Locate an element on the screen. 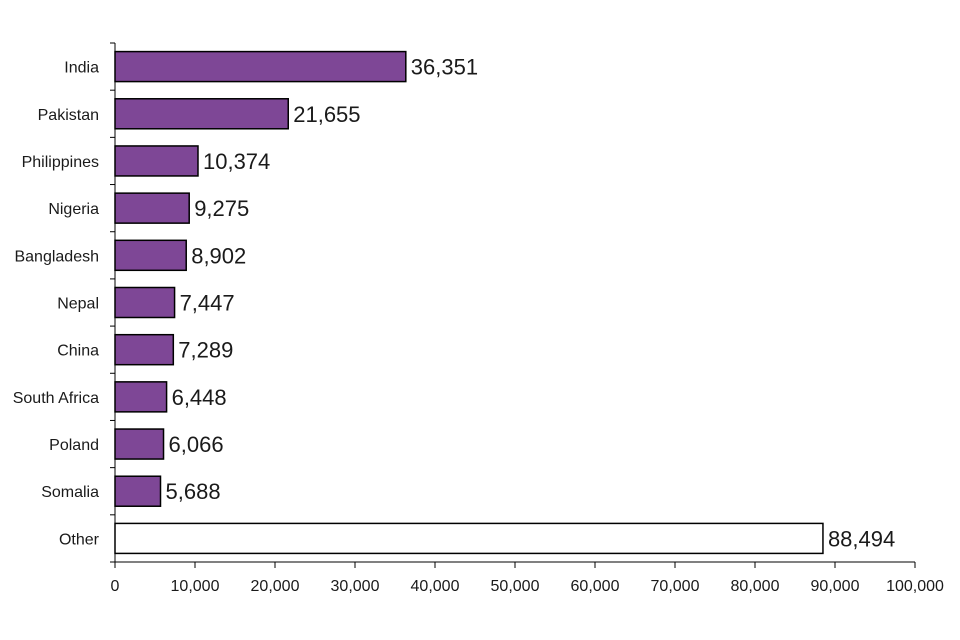 This screenshot has height=640, width=960. value-label-india: 36,351 is located at coordinates (444, 67).